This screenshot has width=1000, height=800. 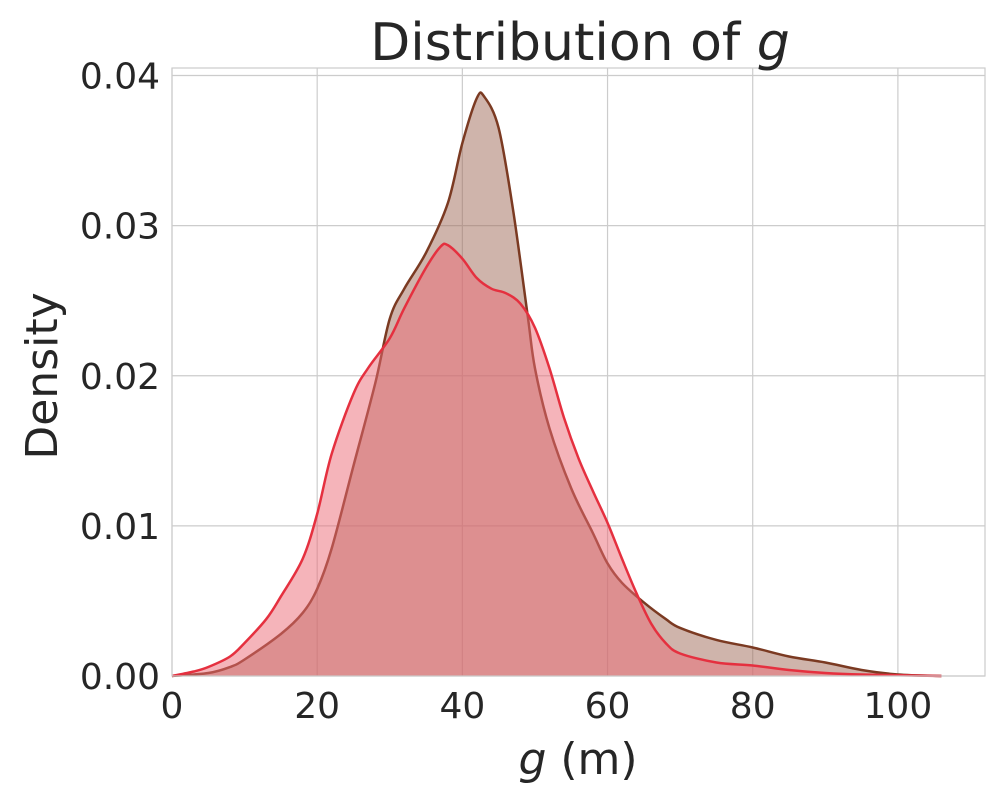 What do you see at coordinates (120, 527) in the screenshot?
I see `y-tick-label: 0.01` at bounding box center [120, 527].